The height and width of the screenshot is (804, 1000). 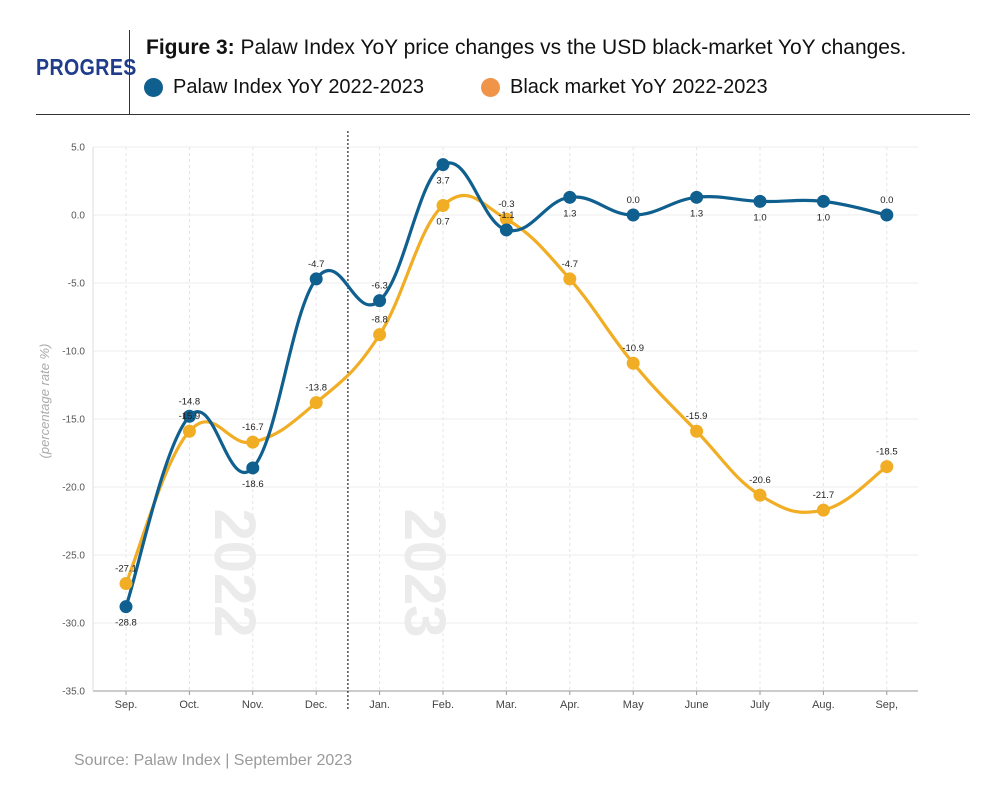 I want to click on source-note: Source: Palaw Index | September 2023, so click(x=213, y=760).